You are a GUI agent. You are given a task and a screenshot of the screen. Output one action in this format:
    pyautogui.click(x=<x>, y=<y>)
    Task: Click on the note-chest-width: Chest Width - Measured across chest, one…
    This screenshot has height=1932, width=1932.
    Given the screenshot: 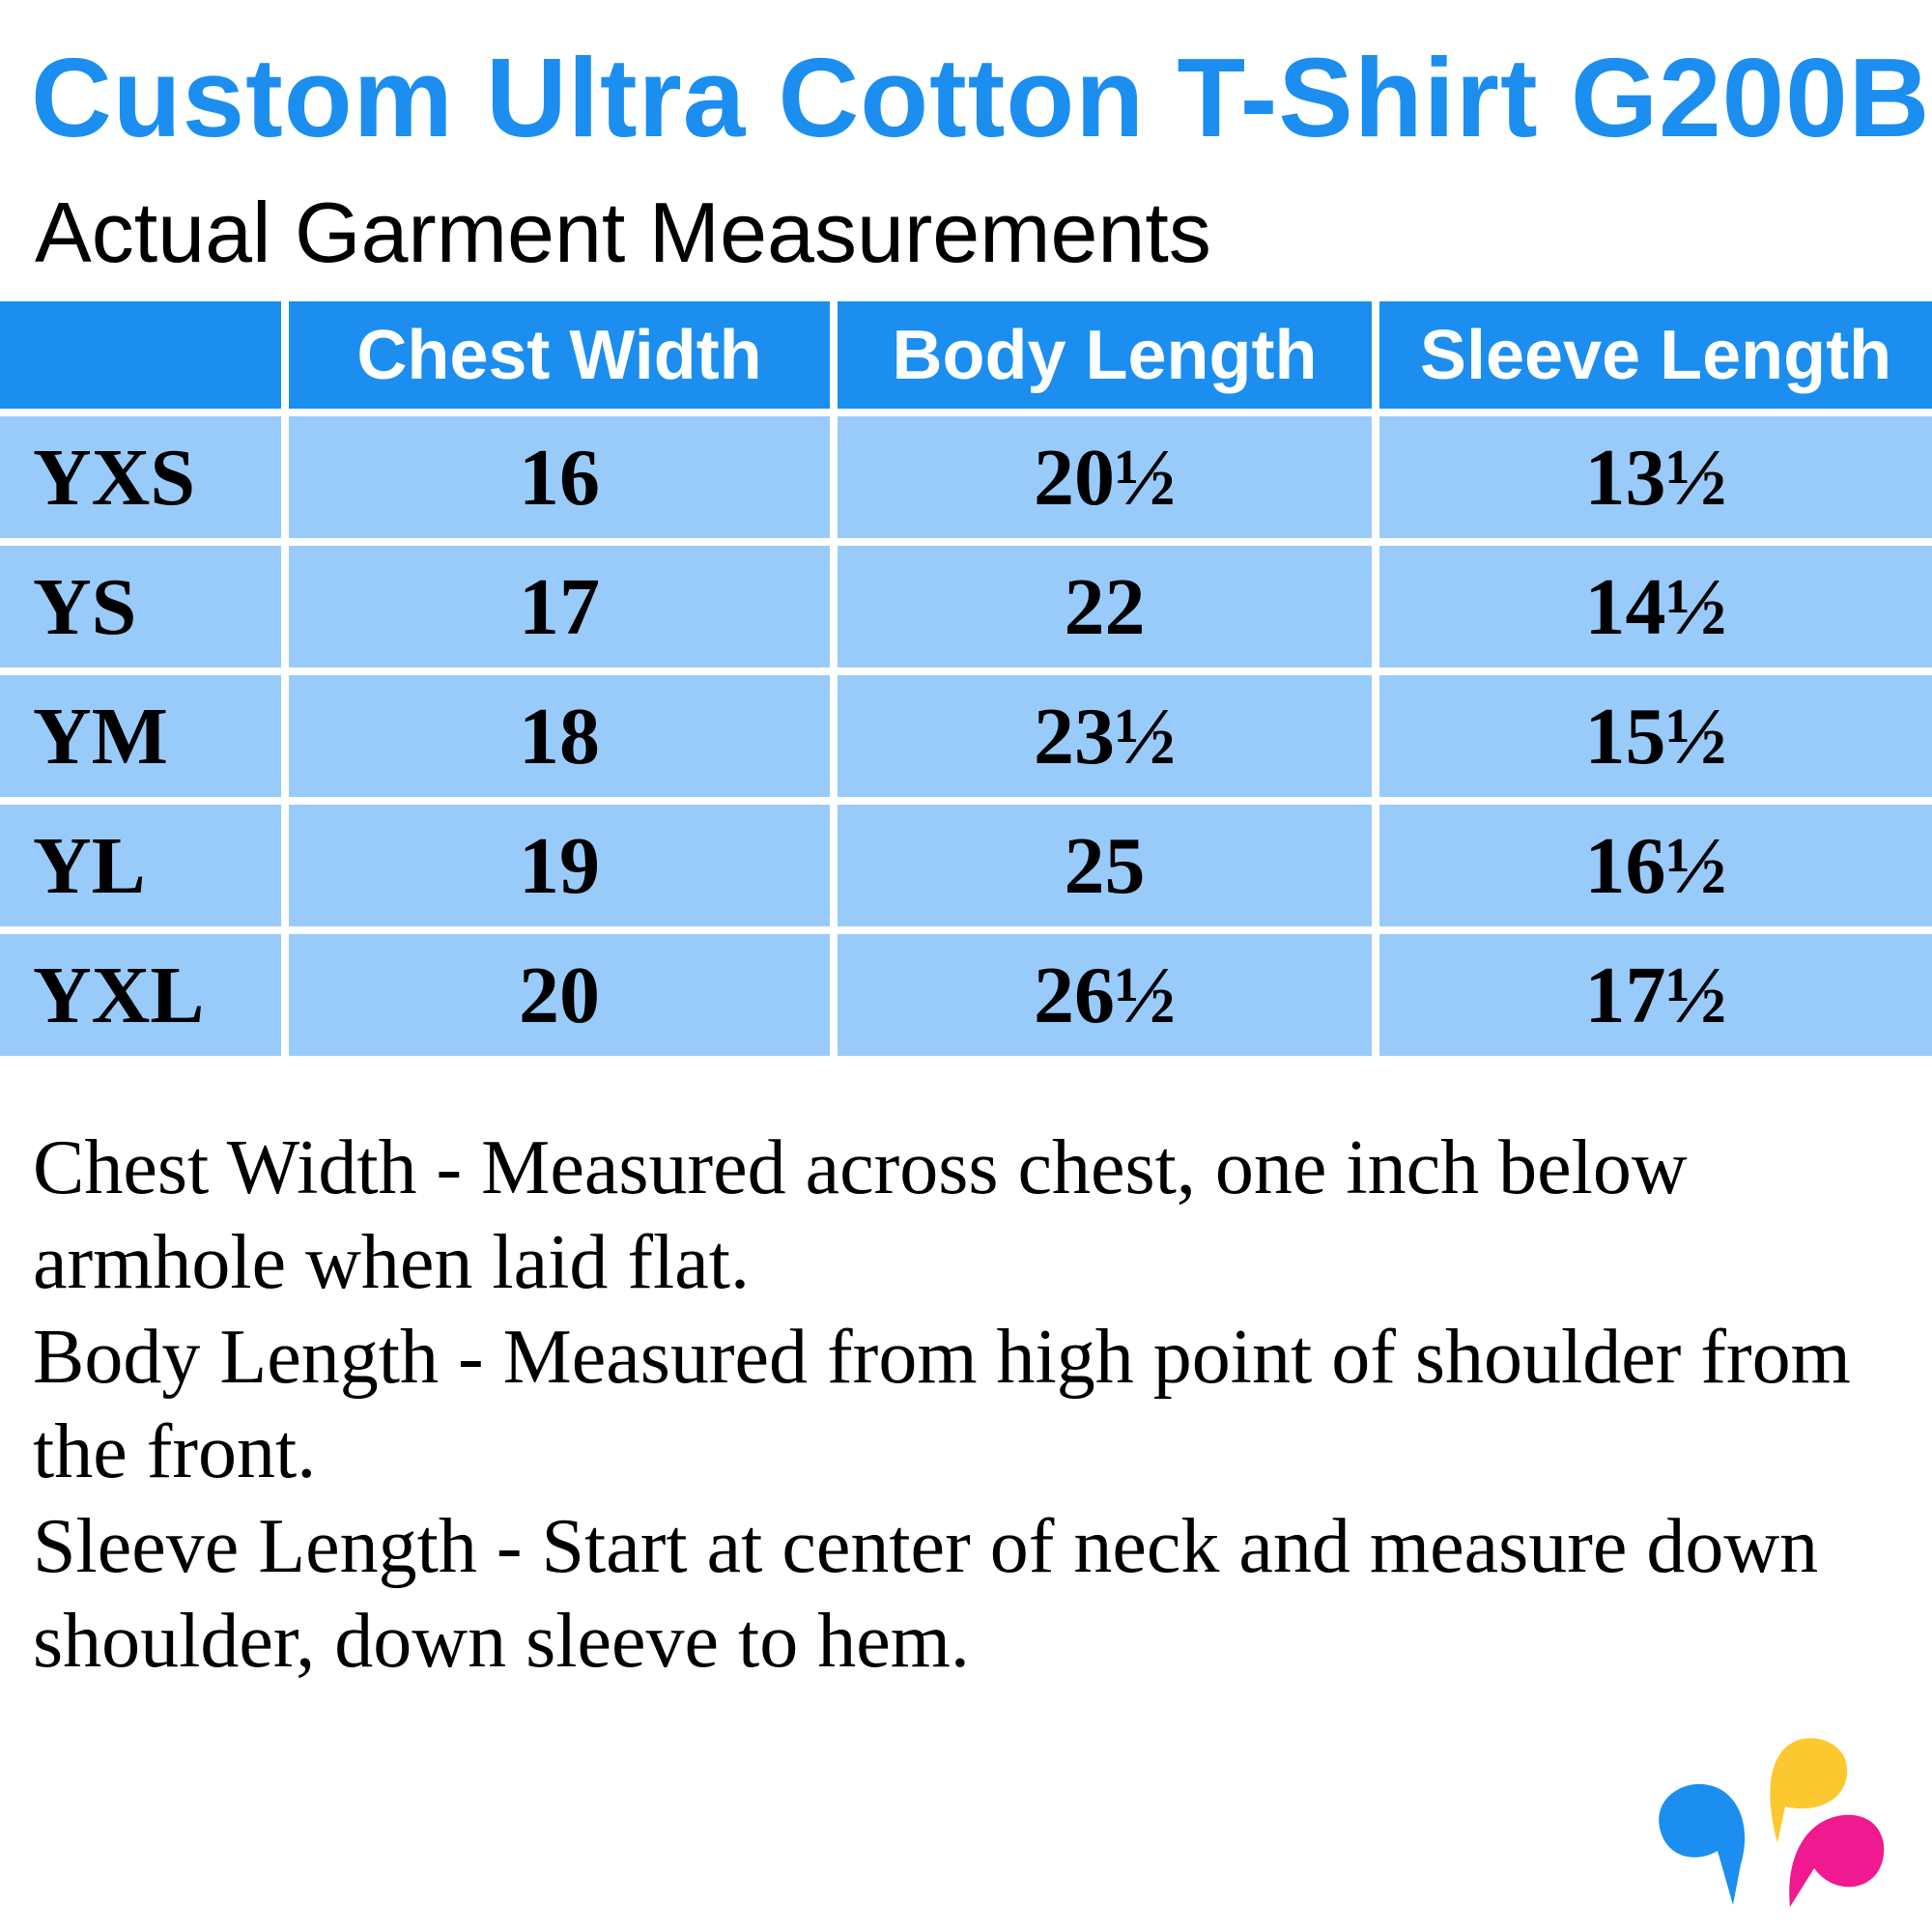 What is the action you would take?
    pyautogui.click(x=860, y=1215)
    